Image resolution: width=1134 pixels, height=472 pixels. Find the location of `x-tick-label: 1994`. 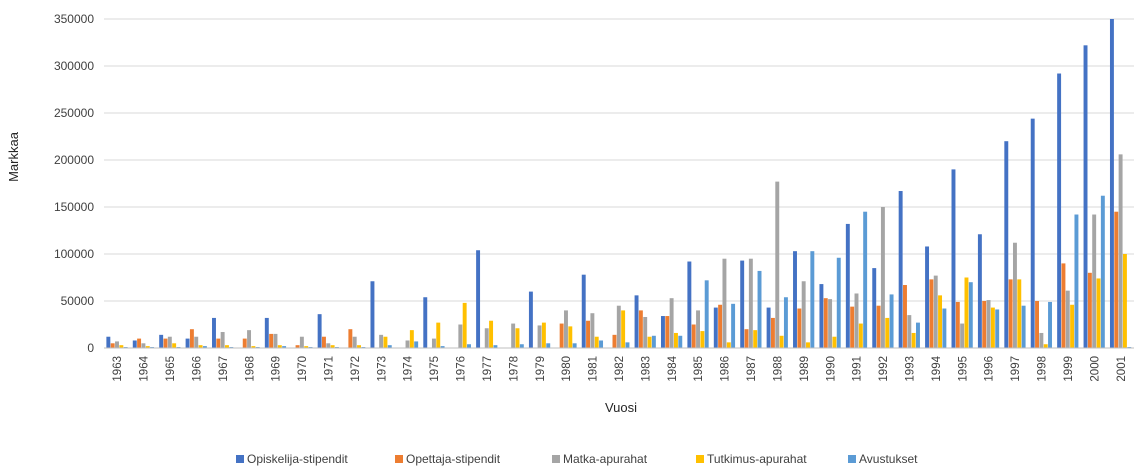

x-tick-label: 1994 is located at coordinates (937, 368).